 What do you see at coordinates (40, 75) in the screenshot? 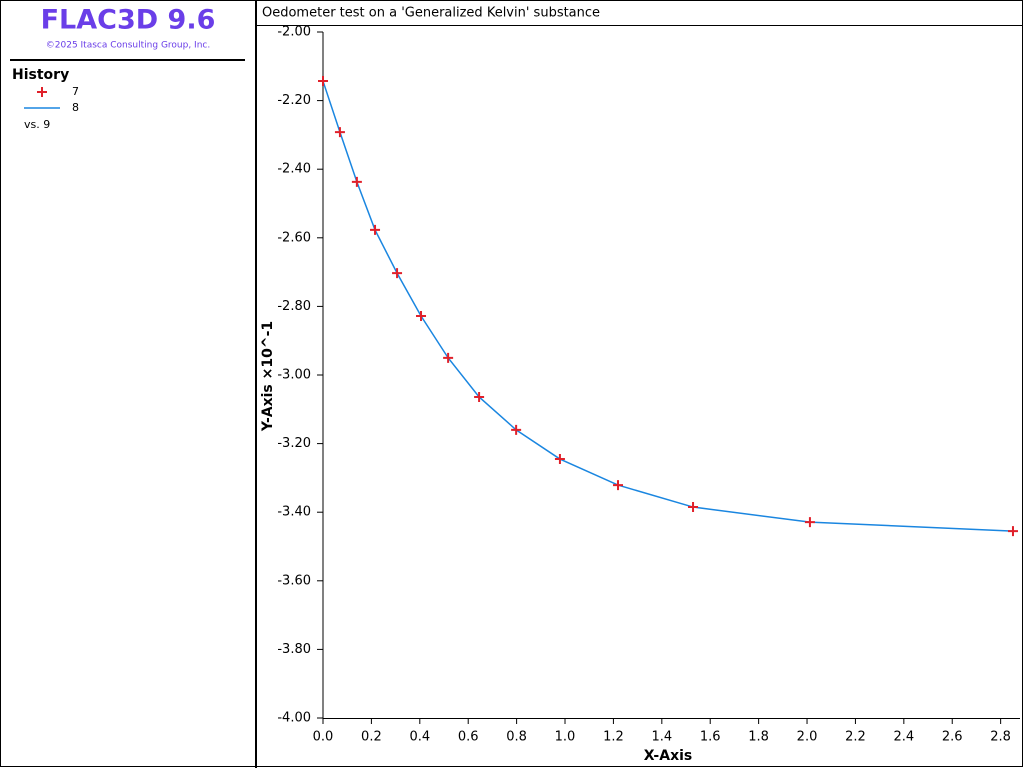
I see `legend-title: History` at bounding box center [40, 75].